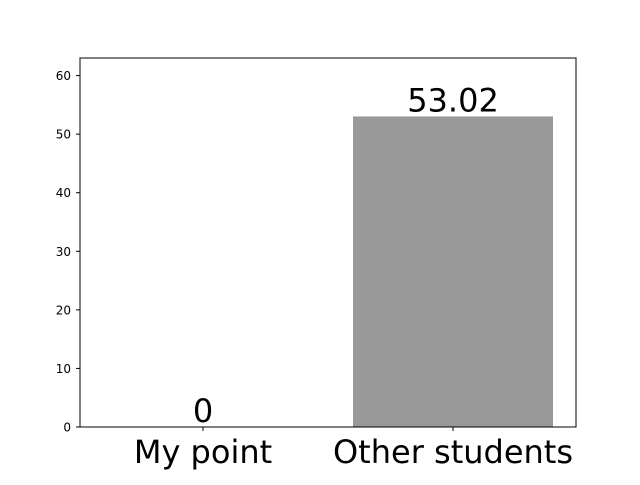  What do you see at coordinates (67, 428) in the screenshot?
I see `y-tick-label: 0` at bounding box center [67, 428].